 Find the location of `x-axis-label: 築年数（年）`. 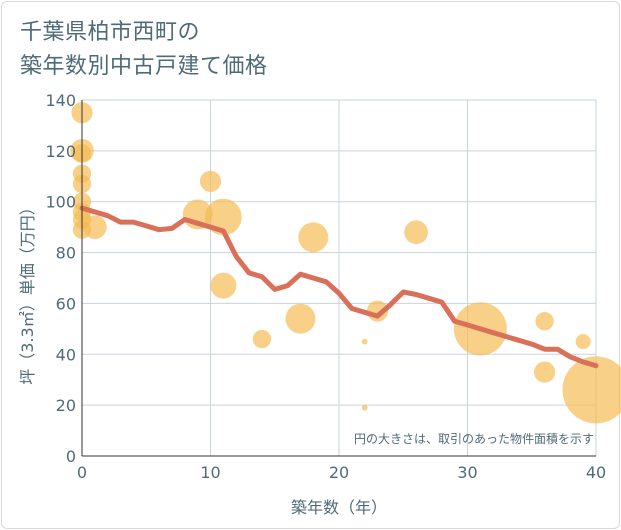

x-axis-label: 築年数（年） is located at coordinates (339, 507).